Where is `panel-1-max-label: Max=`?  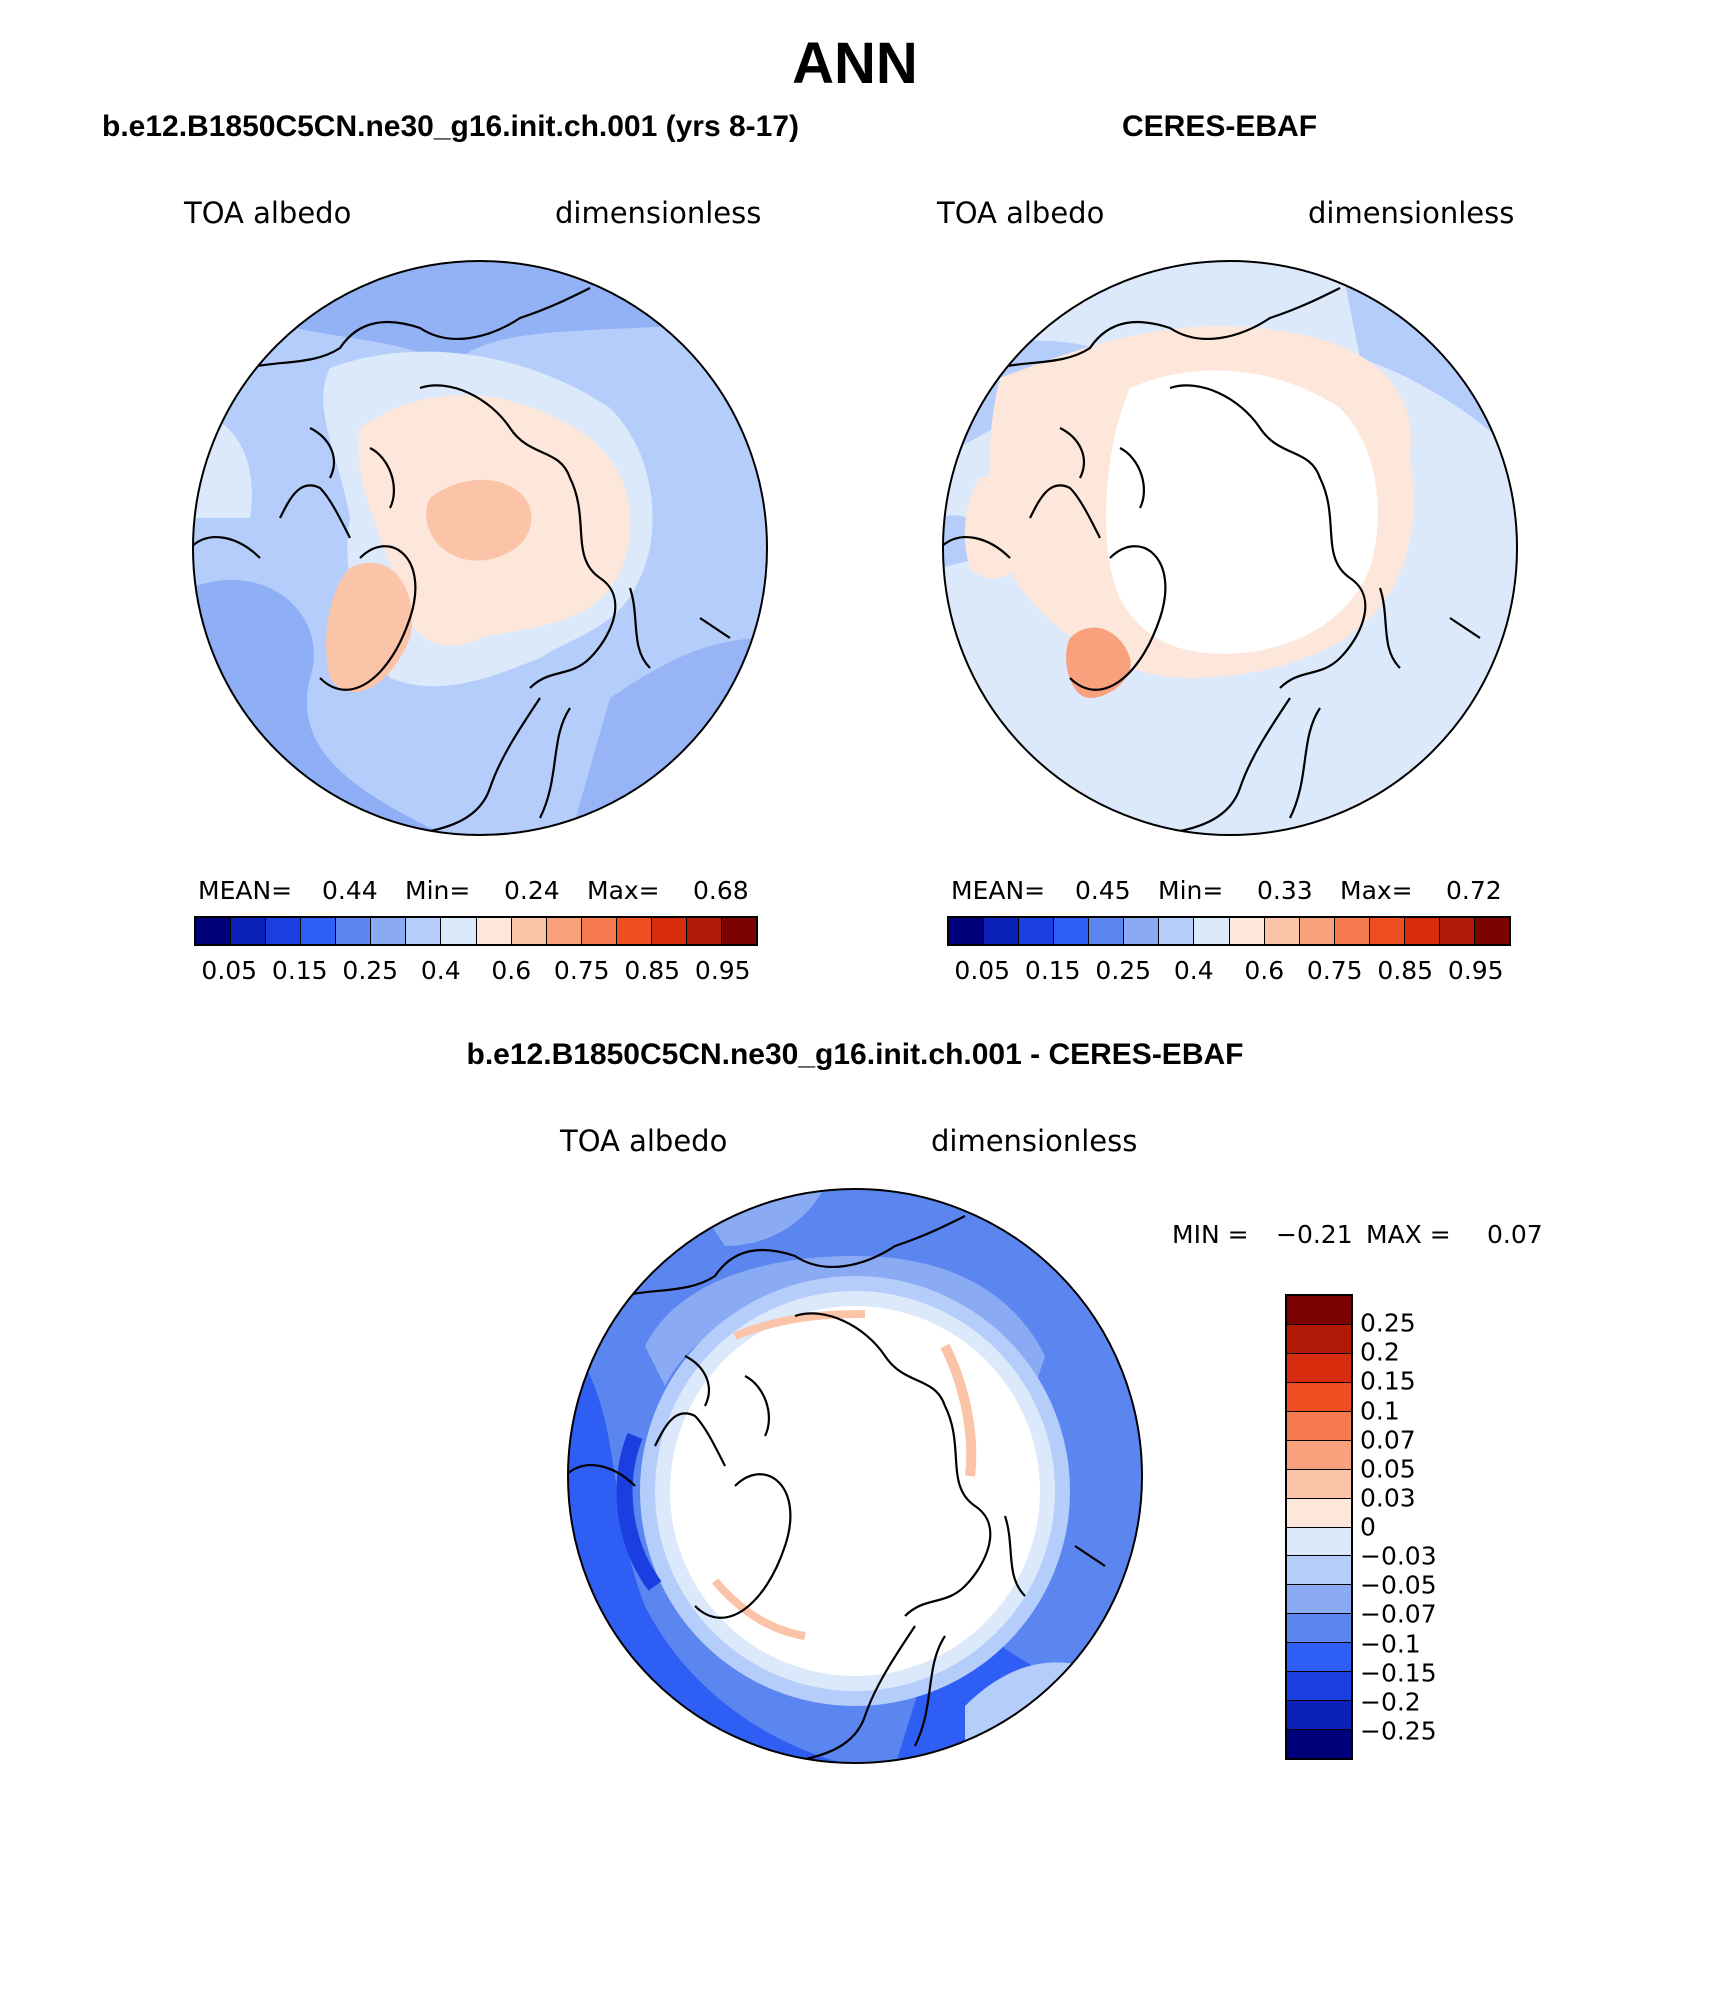 panel-1-max-label: Max= is located at coordinates (623, 890).